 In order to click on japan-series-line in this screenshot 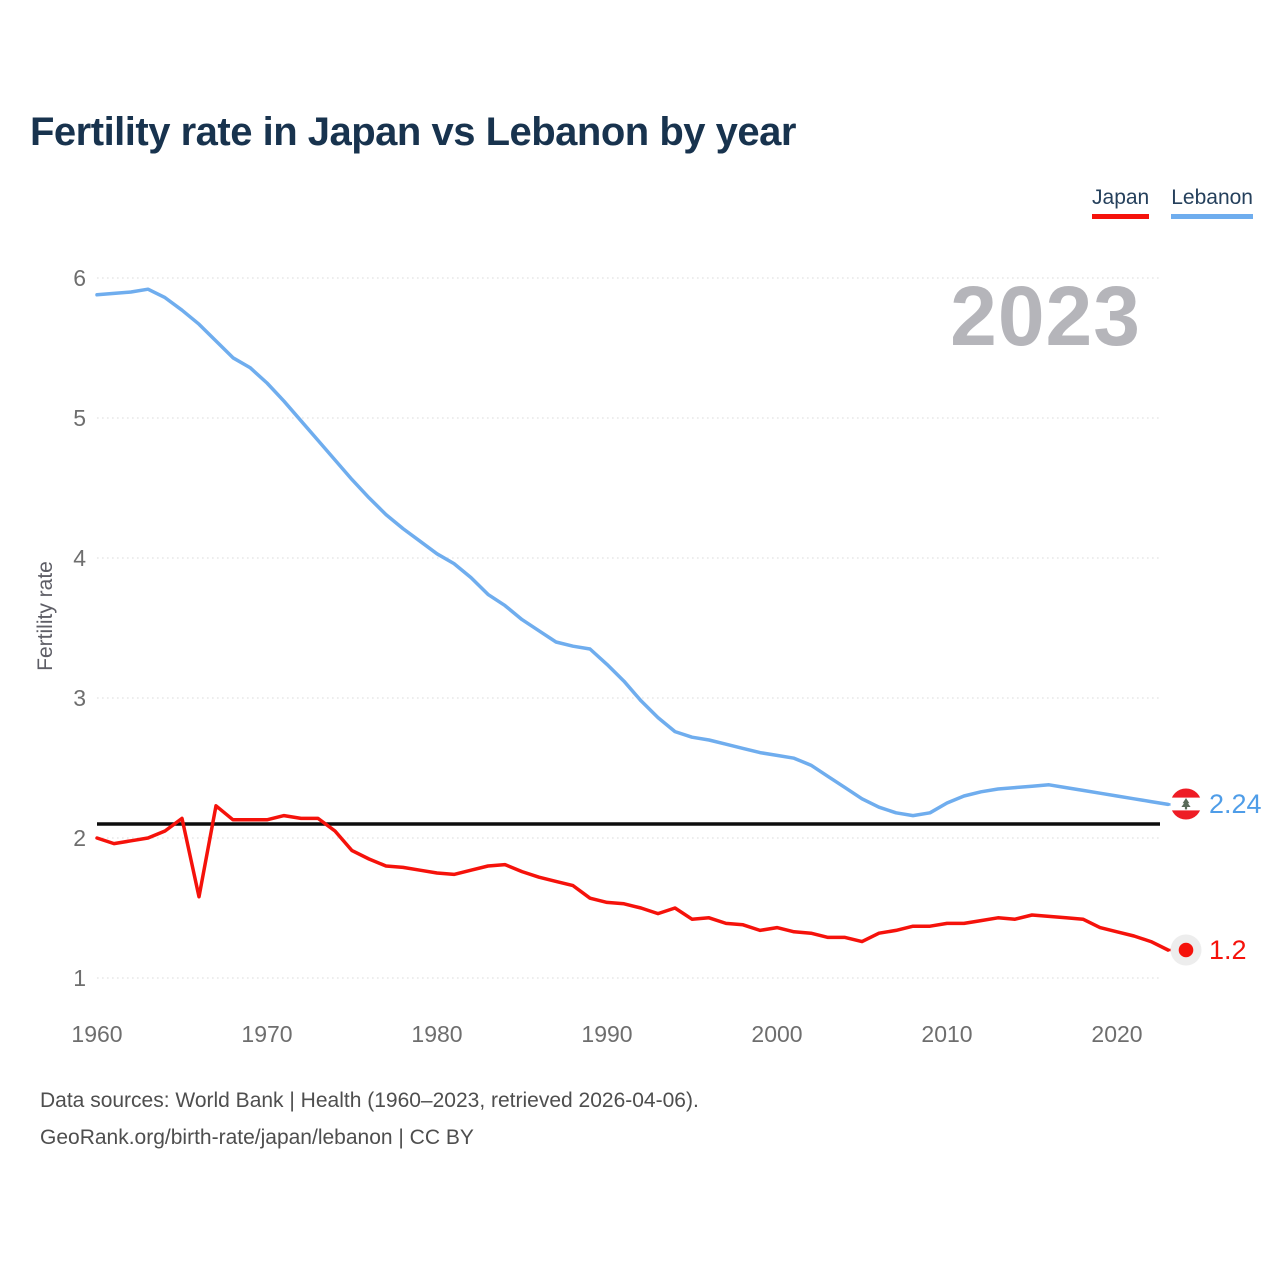, I will do `click(632, 878)`.